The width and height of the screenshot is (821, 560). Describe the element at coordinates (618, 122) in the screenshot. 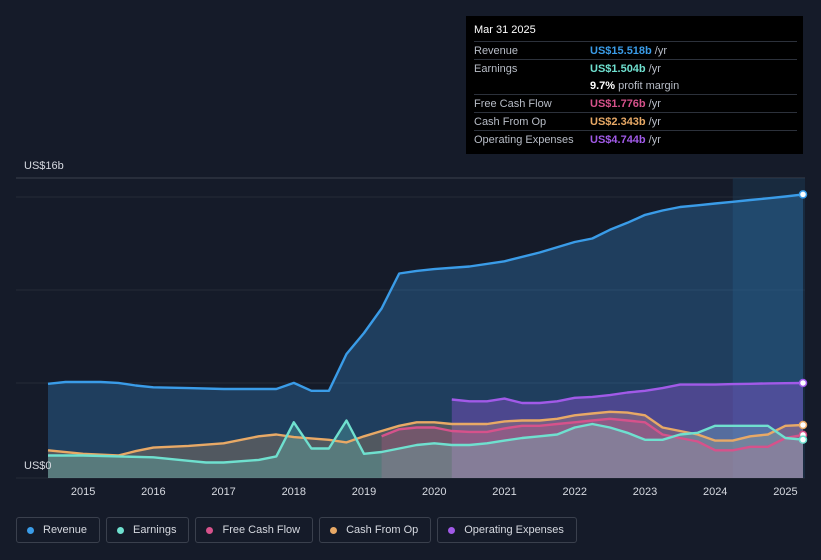

I see `tooltip-row-value: US$2.343b` at that location.